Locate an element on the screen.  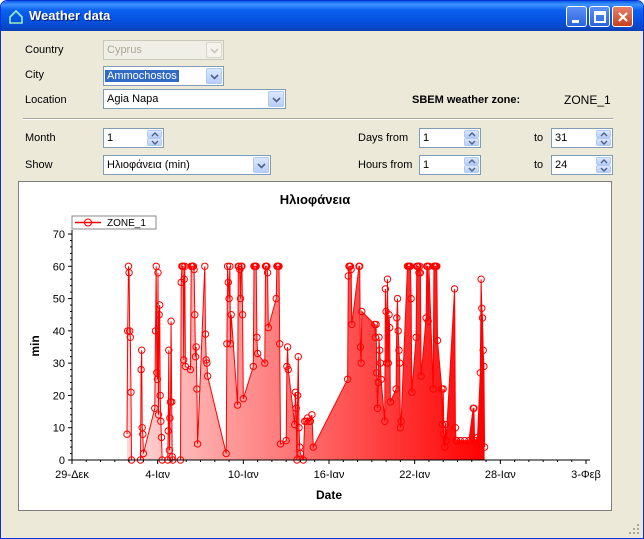
hours-to-label: to is located at coordinates (539, 165).